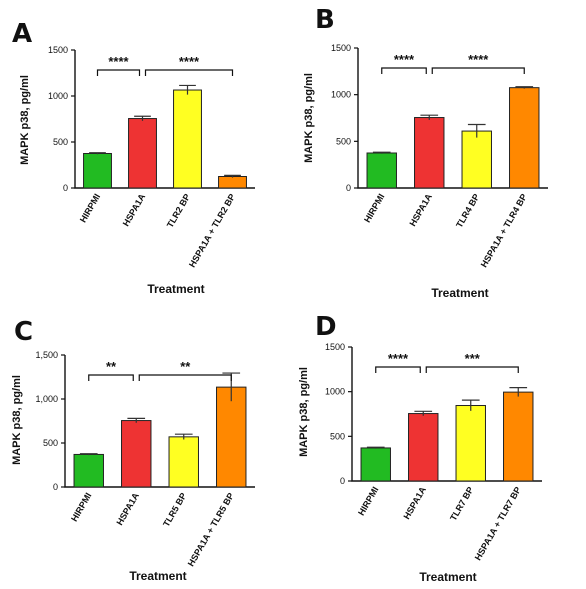  Describe the element at coordinates (23, 332) in the screenshot. I see `panel-letter: C` at that location.